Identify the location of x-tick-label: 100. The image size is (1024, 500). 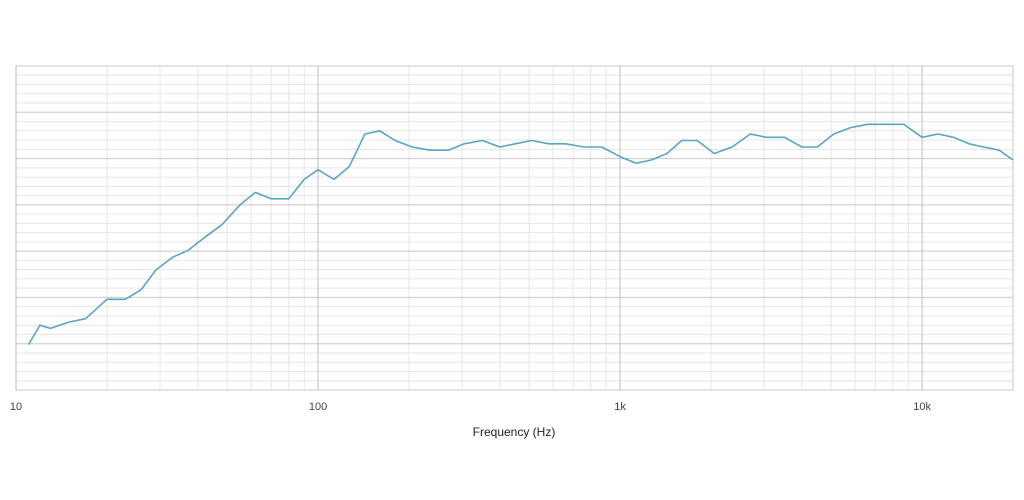
(318, 407).